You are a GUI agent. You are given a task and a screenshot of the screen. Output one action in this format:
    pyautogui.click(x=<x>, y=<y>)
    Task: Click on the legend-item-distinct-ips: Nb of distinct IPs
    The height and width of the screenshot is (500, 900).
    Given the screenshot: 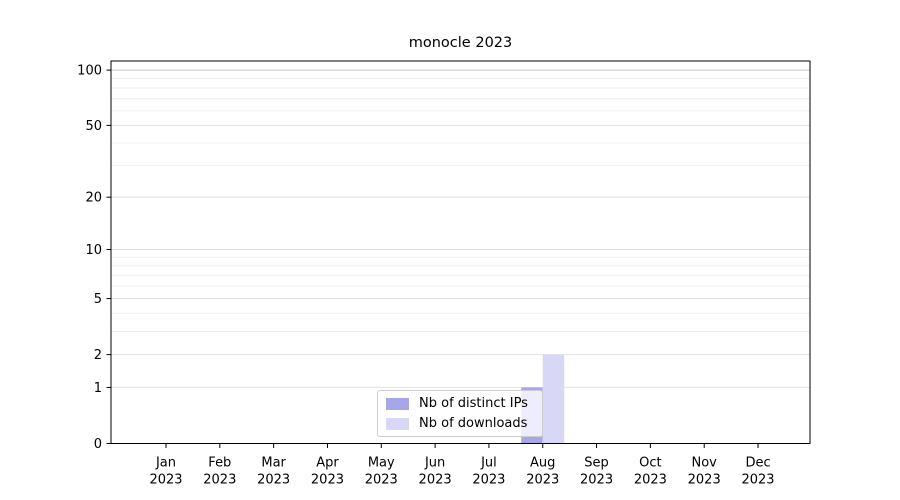 What is the action you would take?
    pyautogui.click(x=464, y=403)
    